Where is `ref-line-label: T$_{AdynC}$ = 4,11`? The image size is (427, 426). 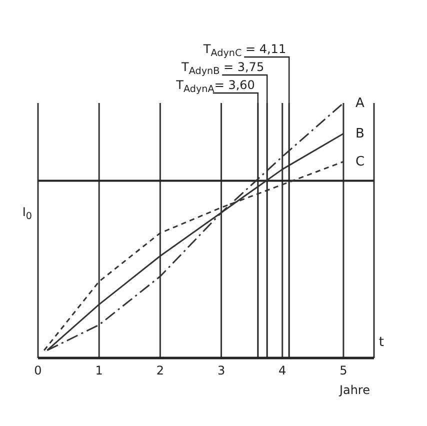 ref-line-label: T$_{AdynC}$ = 4,11 is located at coordinates (244, 50).